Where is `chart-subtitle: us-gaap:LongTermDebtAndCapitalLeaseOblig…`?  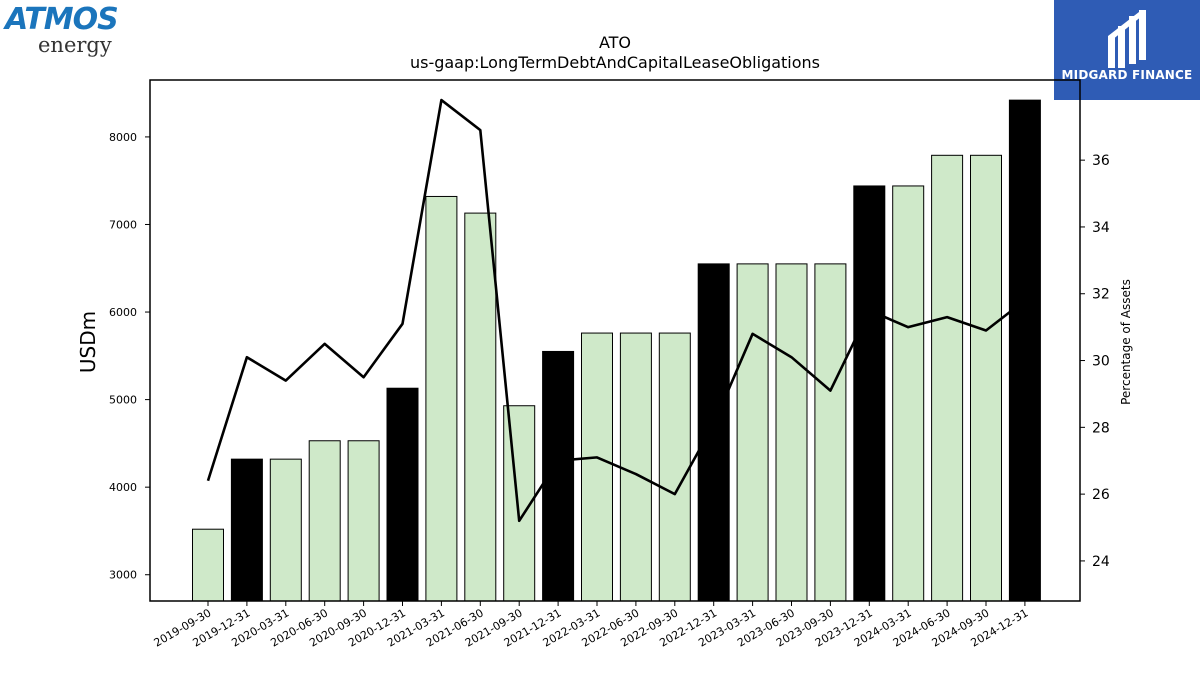
chart-subtitle: us-gaap:LongTermDebtAndCapitalLeaseOblig… is located at coordinates (615, 62).